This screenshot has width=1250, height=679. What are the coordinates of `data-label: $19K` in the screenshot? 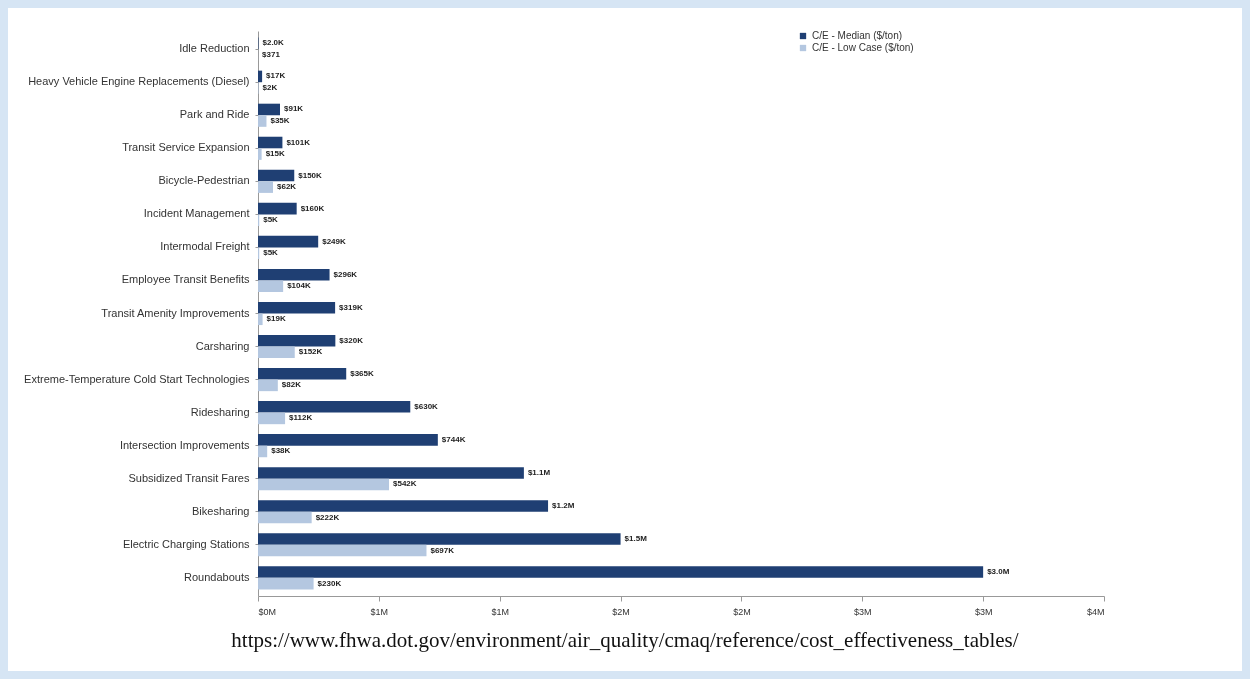 It's located at (276, 319).